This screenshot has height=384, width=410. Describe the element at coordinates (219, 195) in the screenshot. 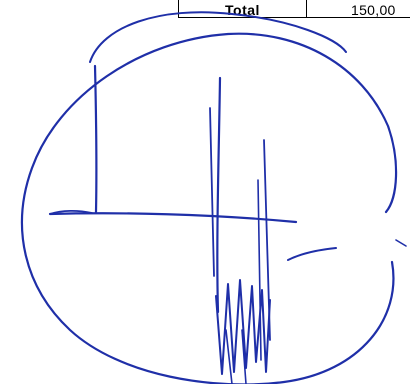

I see `main-vertical-stroke` at that location.